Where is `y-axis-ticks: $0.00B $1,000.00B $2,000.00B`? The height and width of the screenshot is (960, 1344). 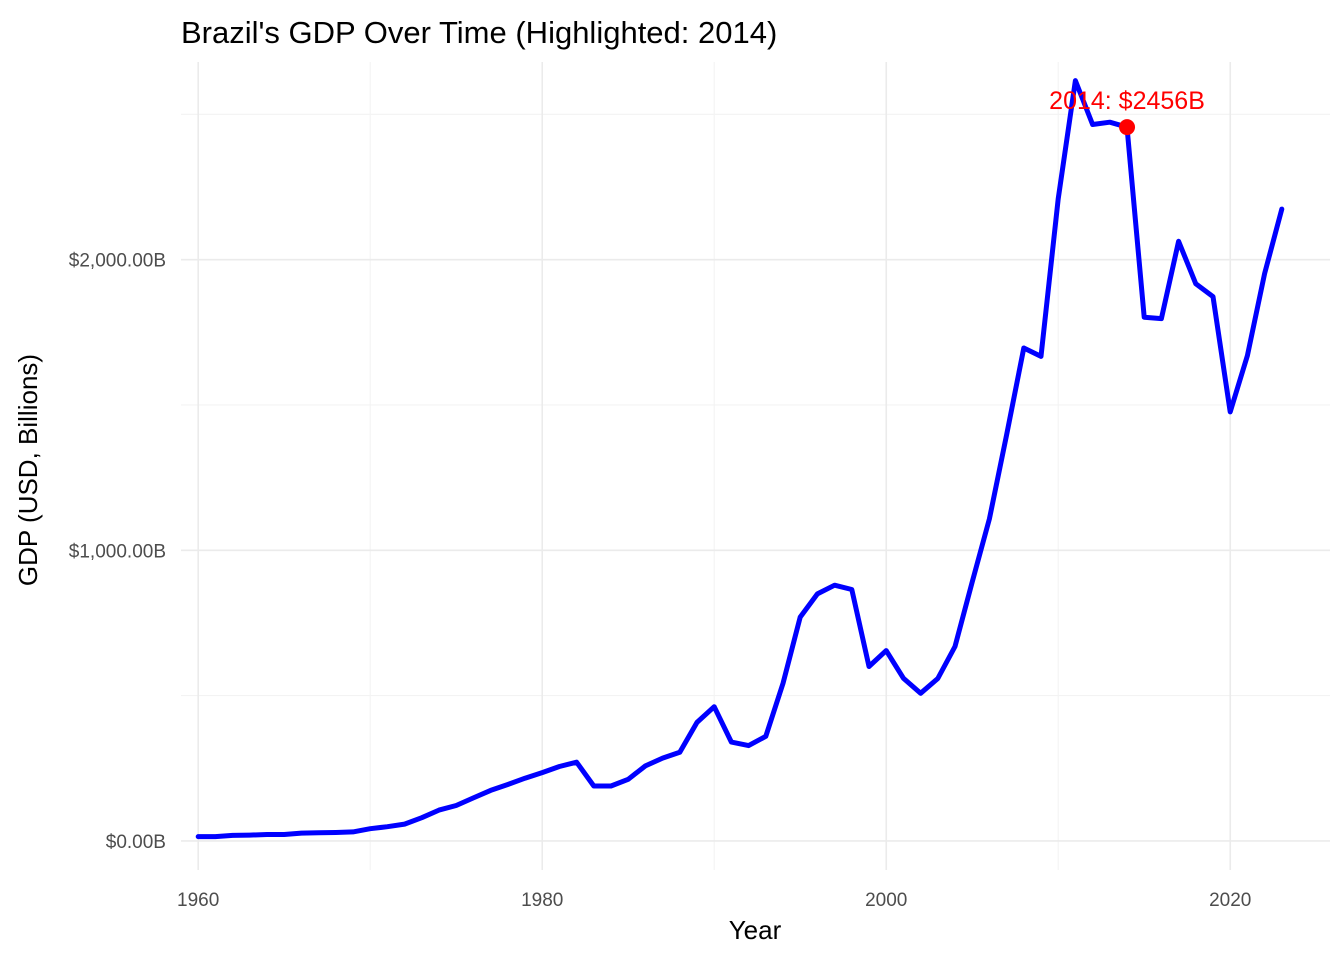 y-axis-ticks: $0.00B $1,000.00B $2,000.00B is located at coordinates (117, 552).